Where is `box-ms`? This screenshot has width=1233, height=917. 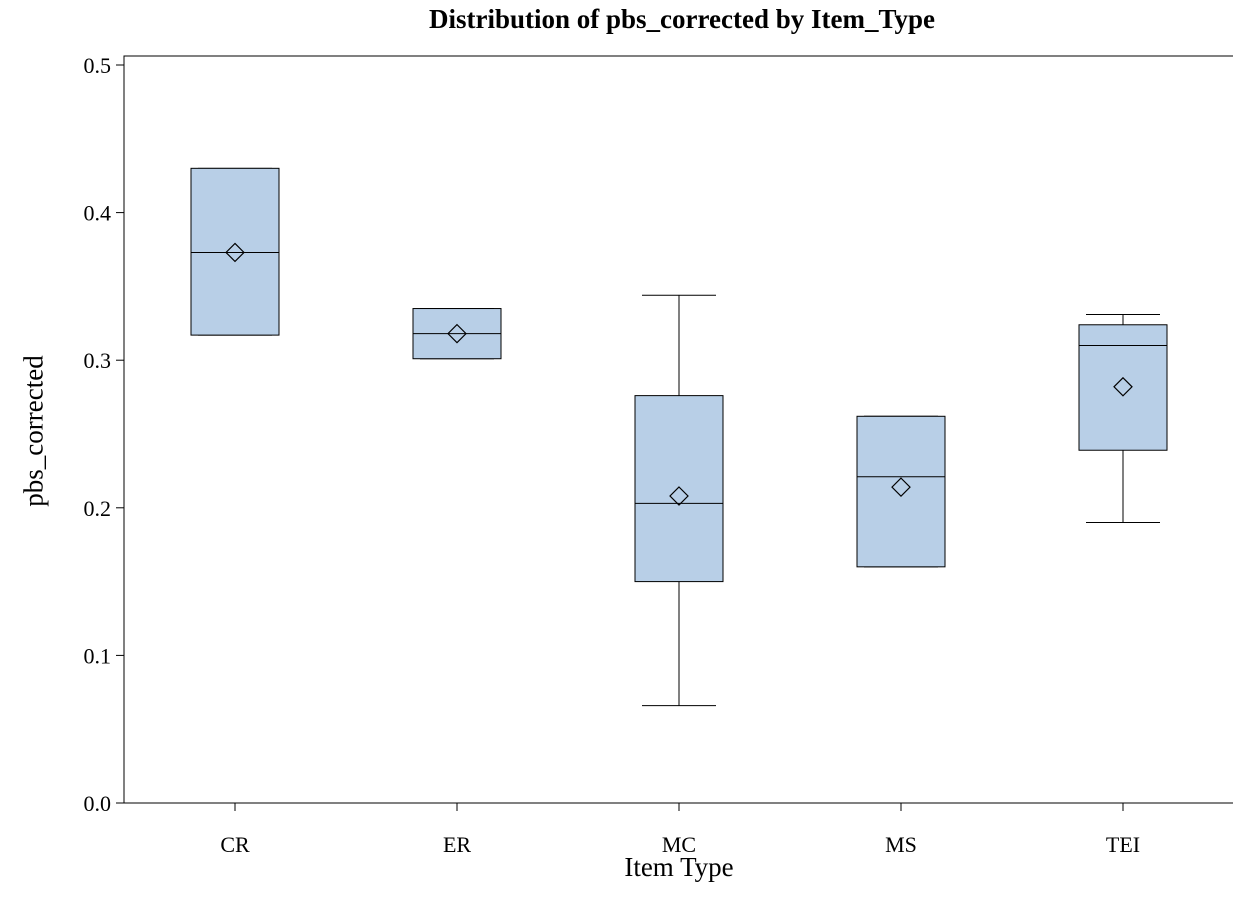
box-ms is located at coordinates (901, 491).